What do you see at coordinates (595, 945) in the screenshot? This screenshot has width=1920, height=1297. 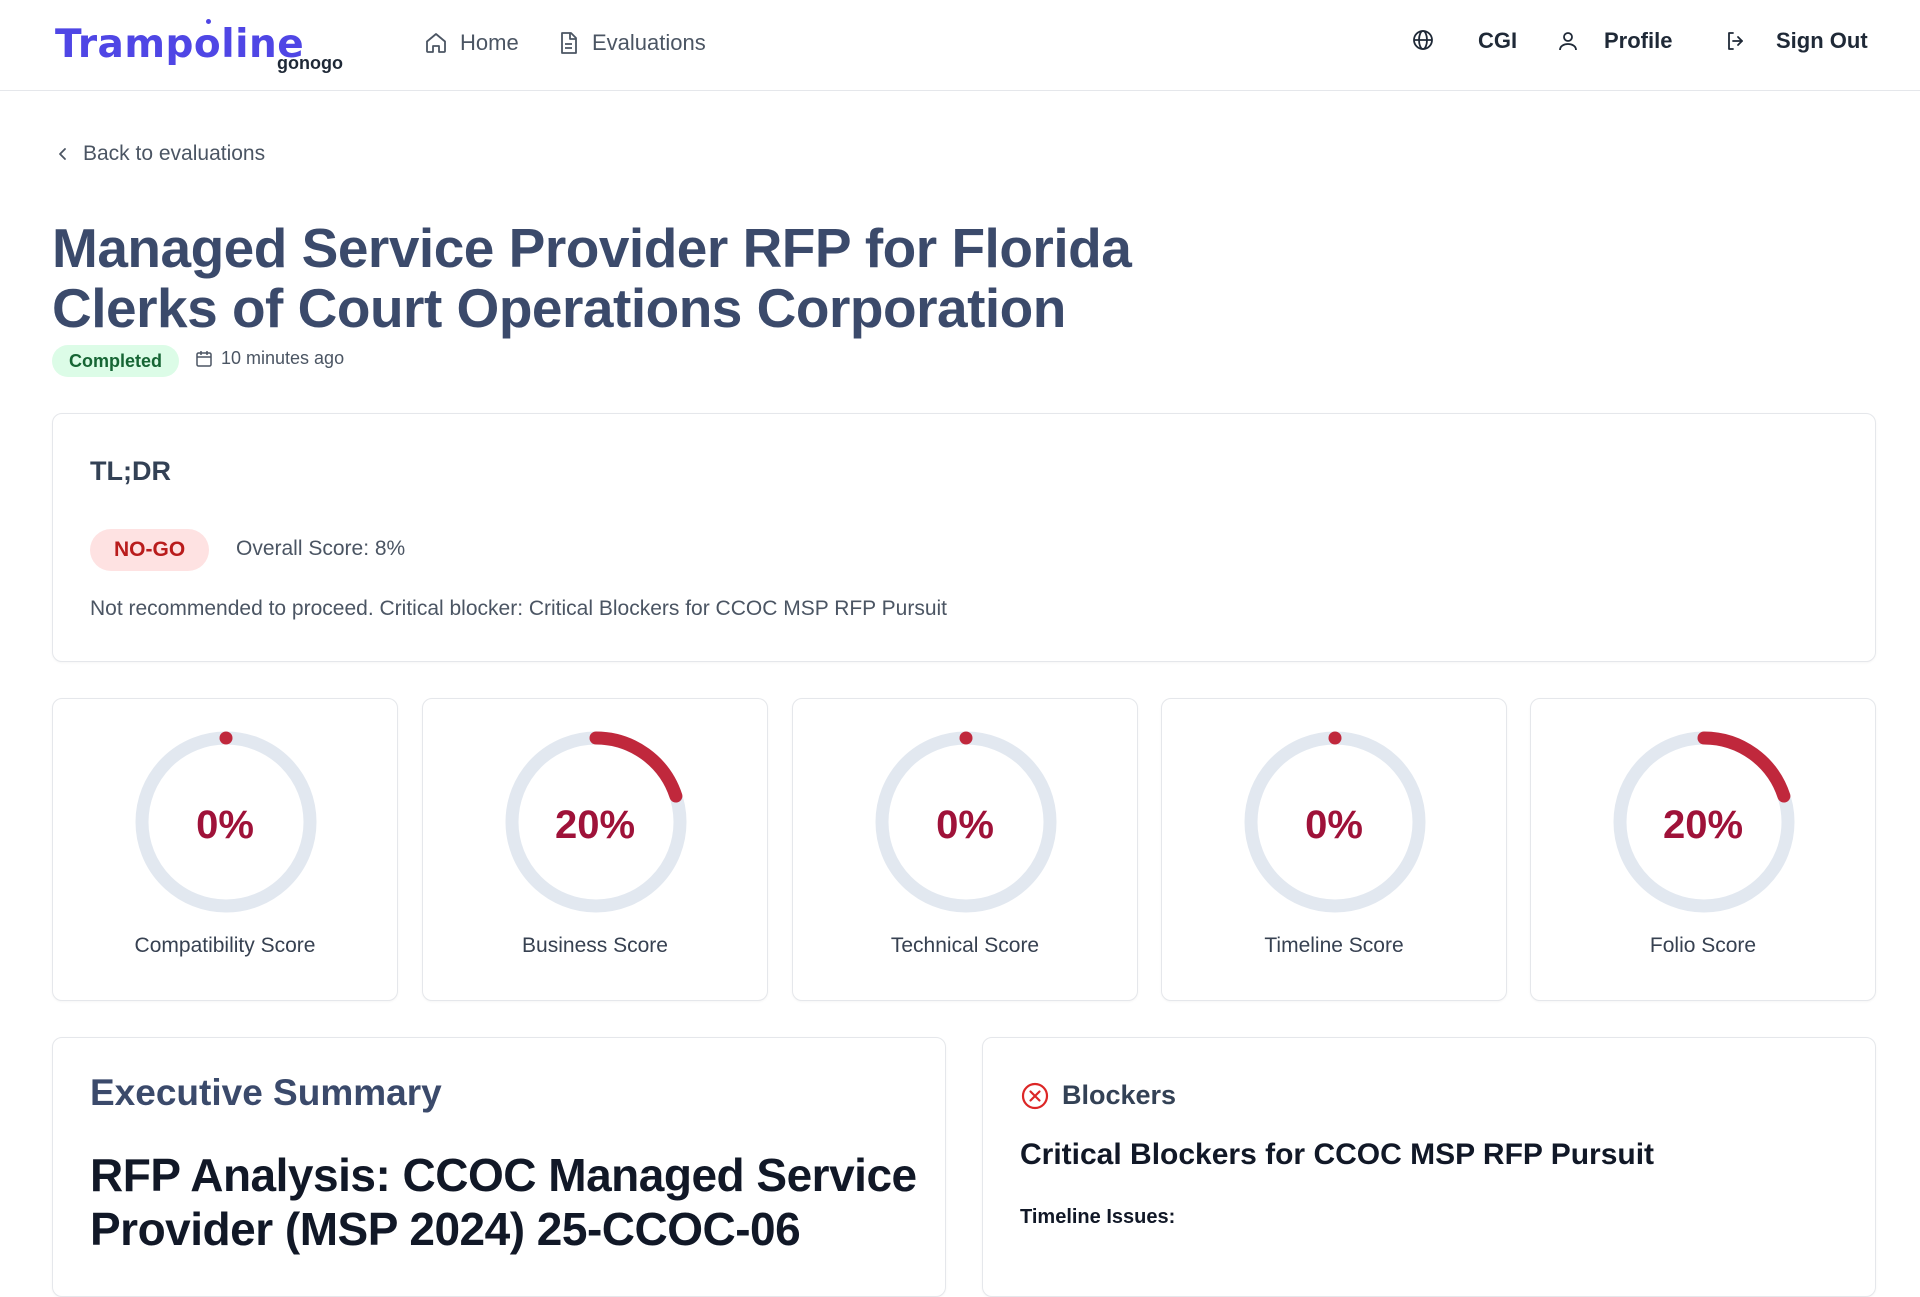 I see `score-label: Business Score` at bounding box center [595, 945].